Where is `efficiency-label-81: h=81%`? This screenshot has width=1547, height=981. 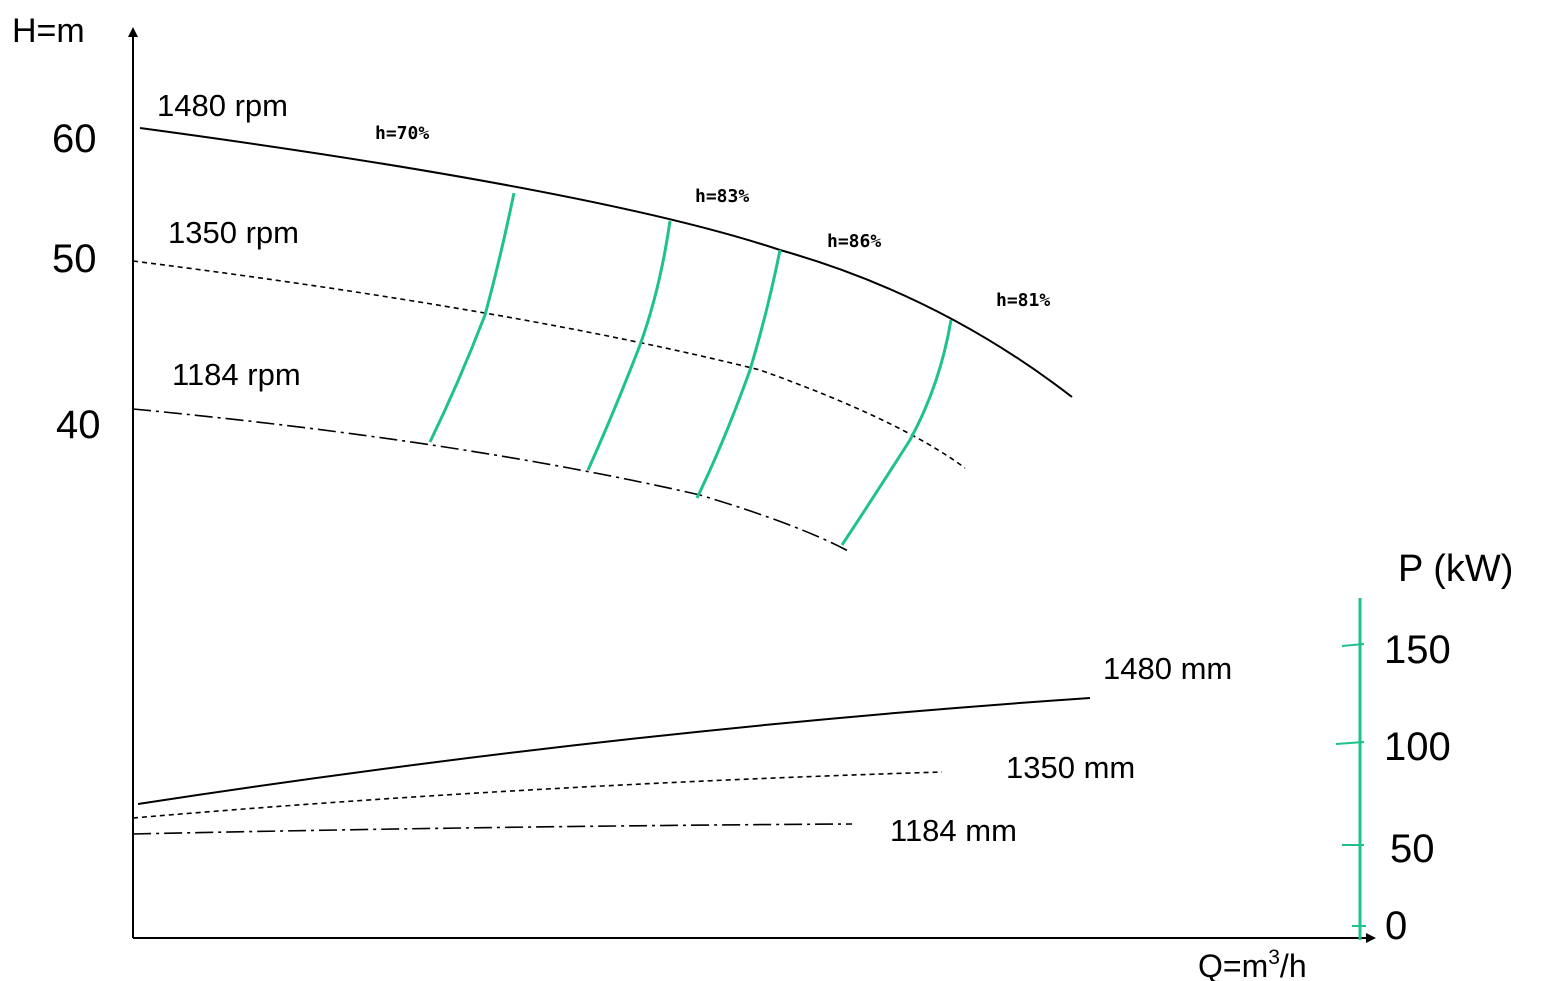
efficiency-label-81: h=81% is located at coordinates (1023, 300).